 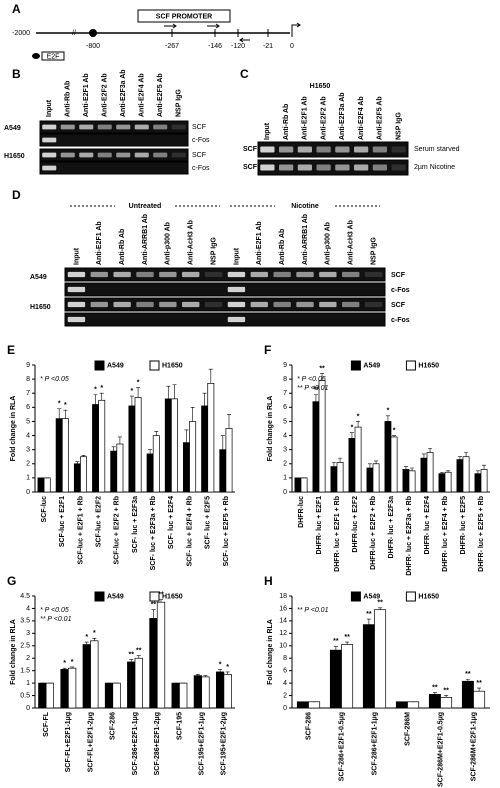 I want to click on annotation: * P <0.05, so click(x=54, y=610).